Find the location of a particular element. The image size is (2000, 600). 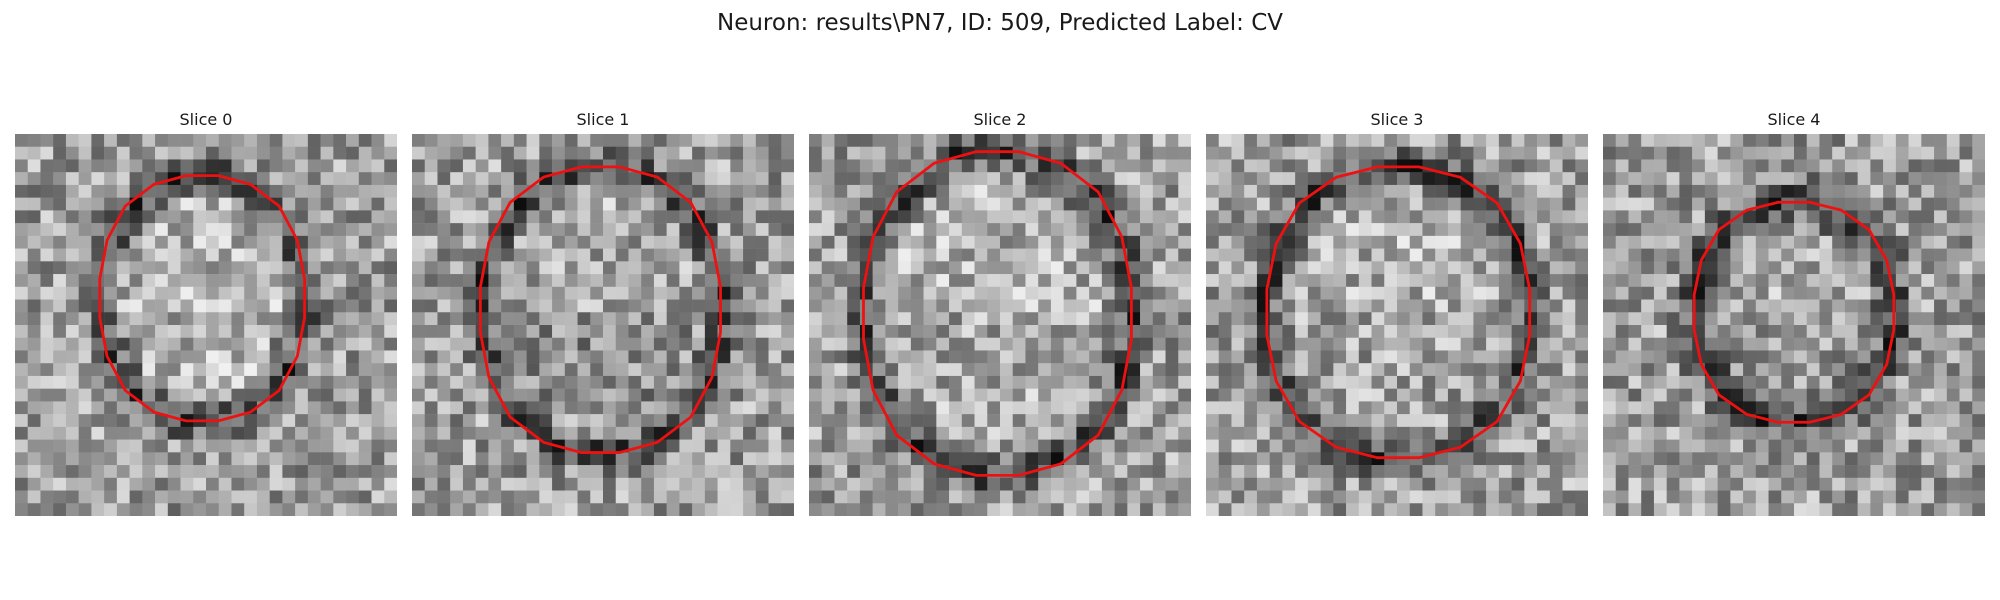

segmentation-outline is located at coordinates (202, 298).